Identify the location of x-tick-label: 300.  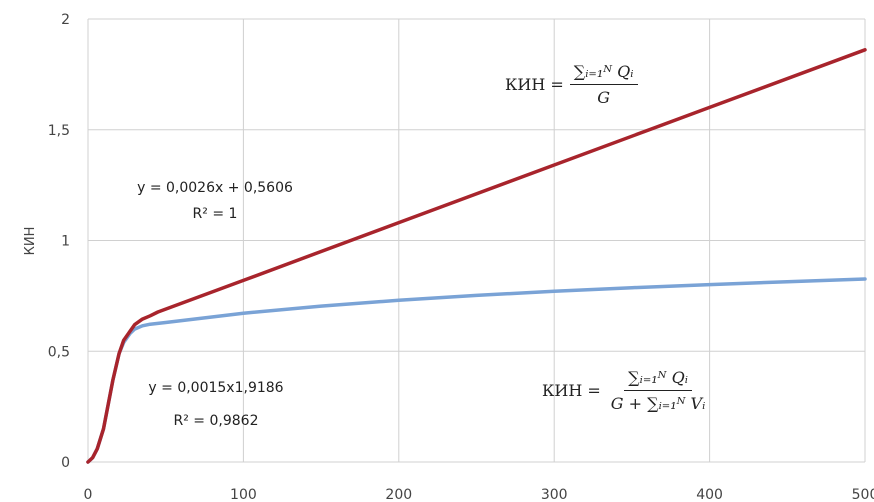
(554, 494).